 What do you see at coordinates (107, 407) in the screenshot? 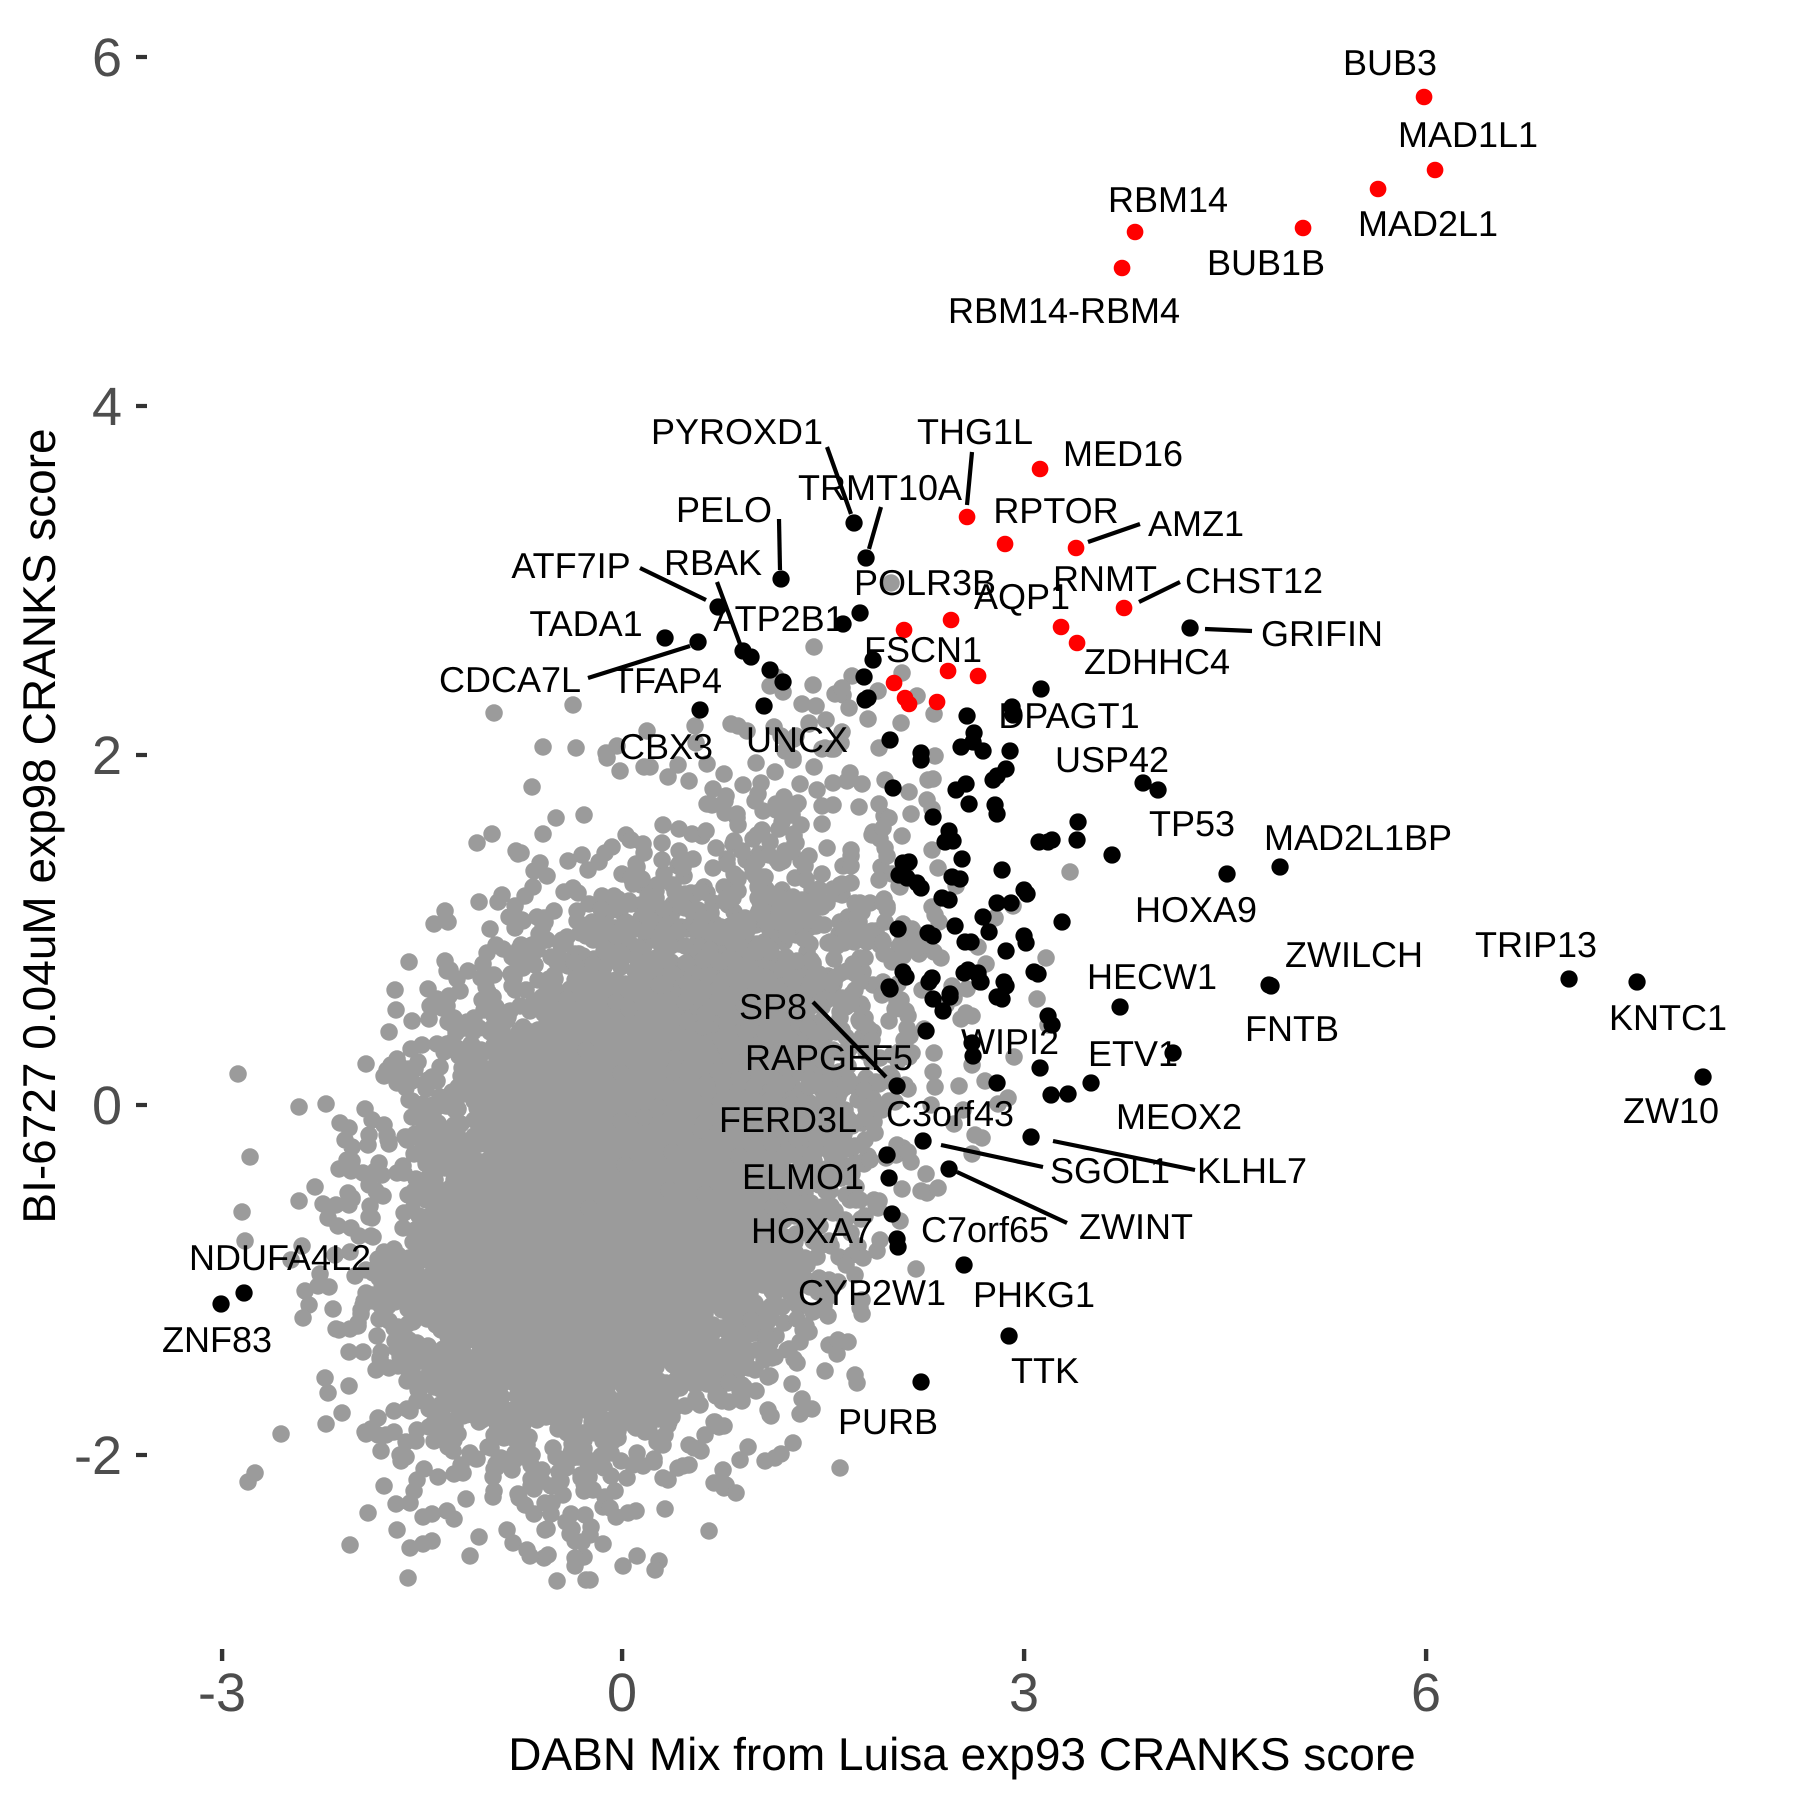
I see `svg-text: 4` at bounding box center [107, 407].